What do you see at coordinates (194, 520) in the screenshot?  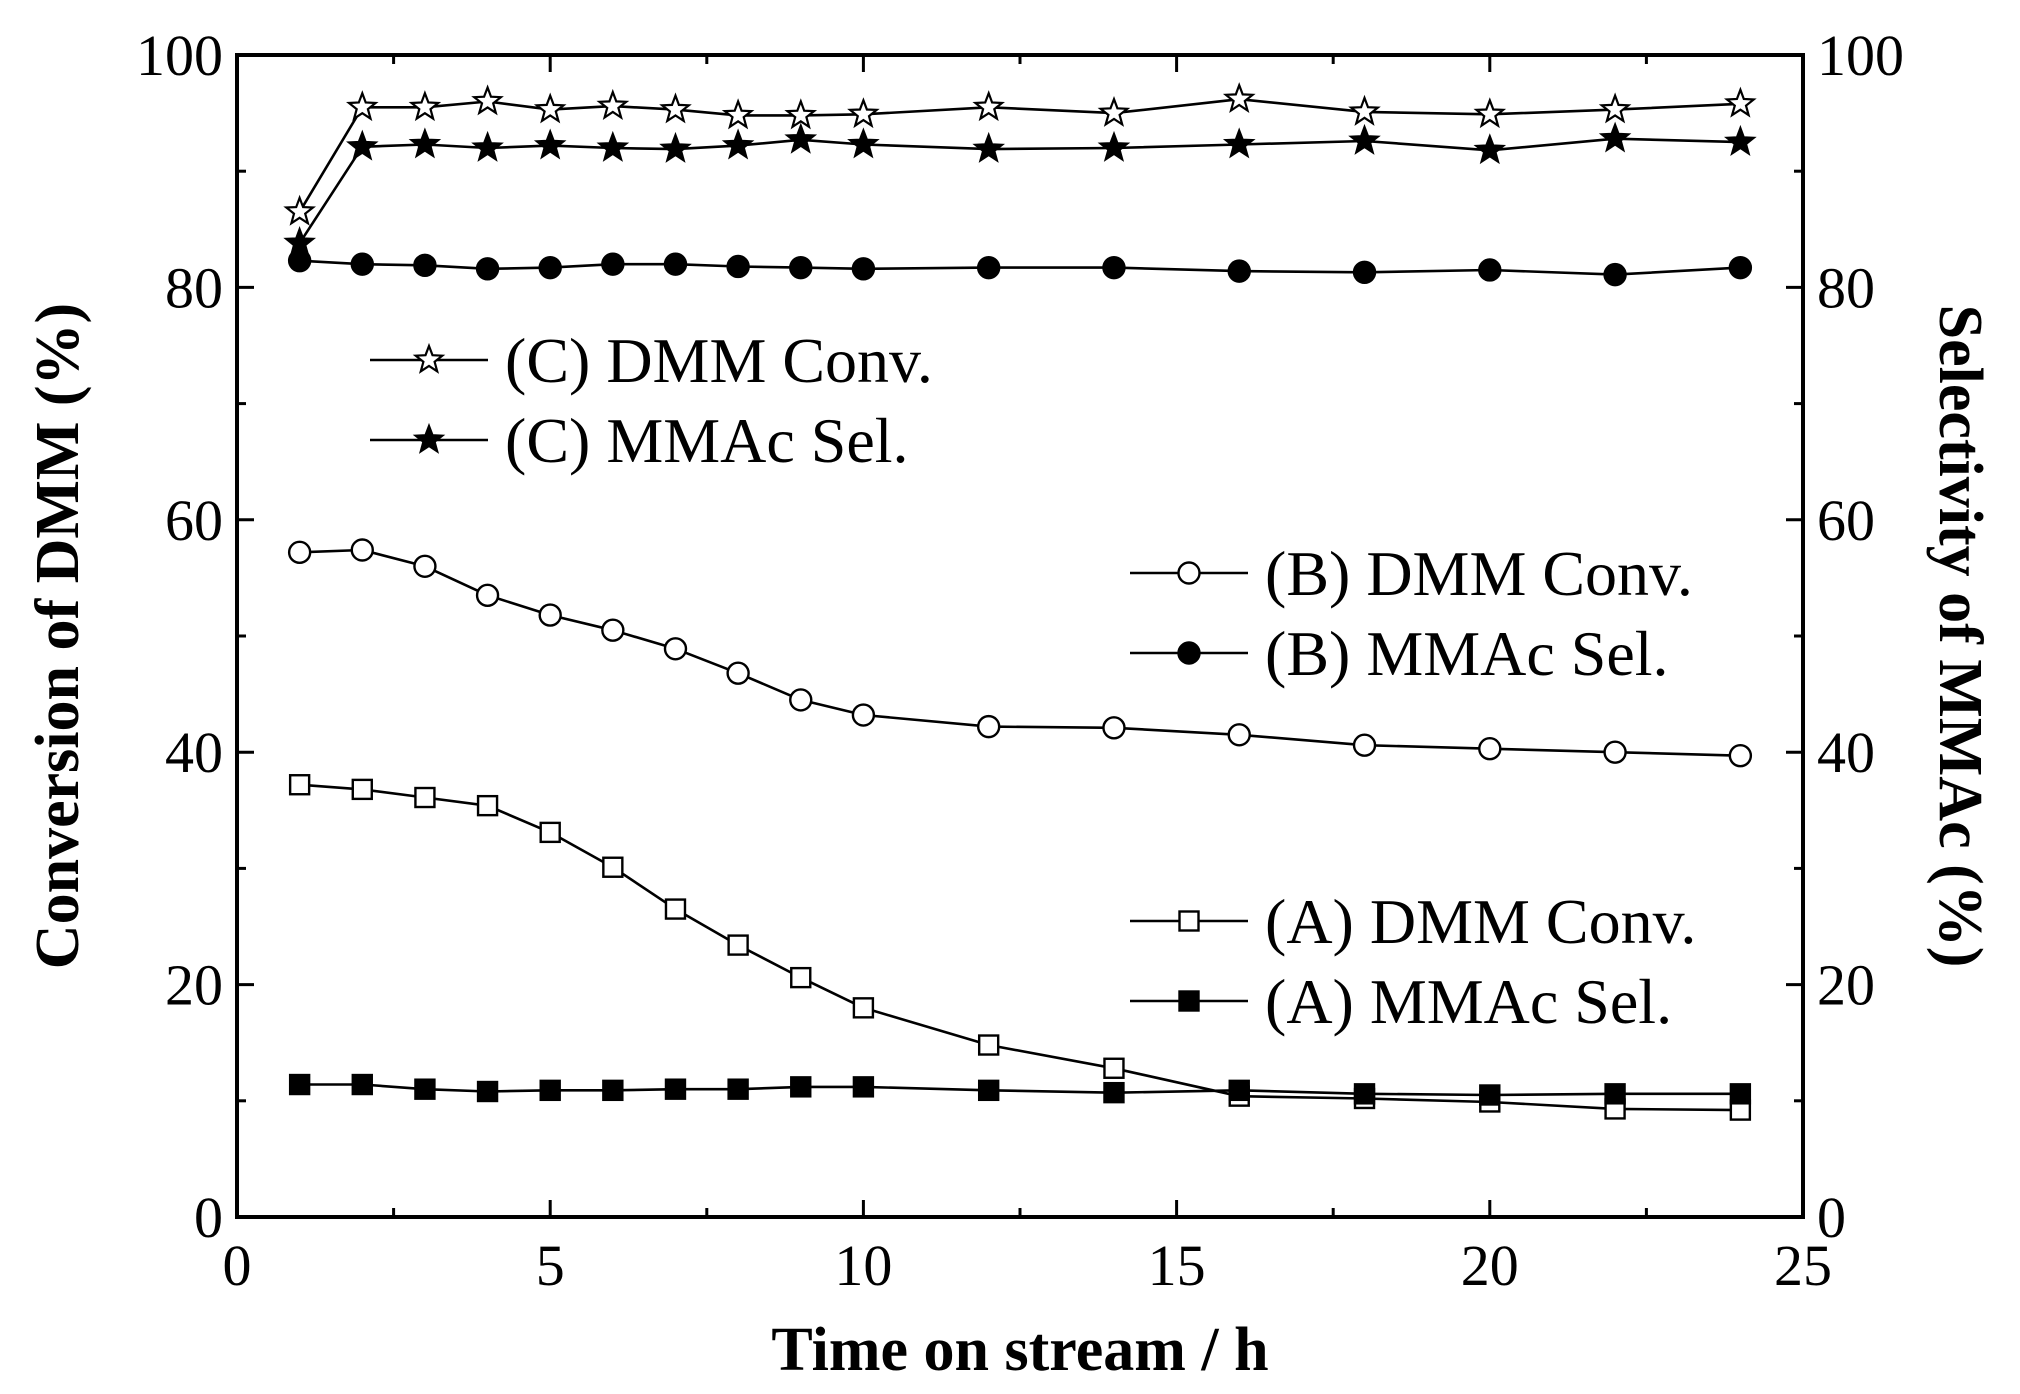 I see `y-tick-label-left: 60` at bounding box center [194, 520].